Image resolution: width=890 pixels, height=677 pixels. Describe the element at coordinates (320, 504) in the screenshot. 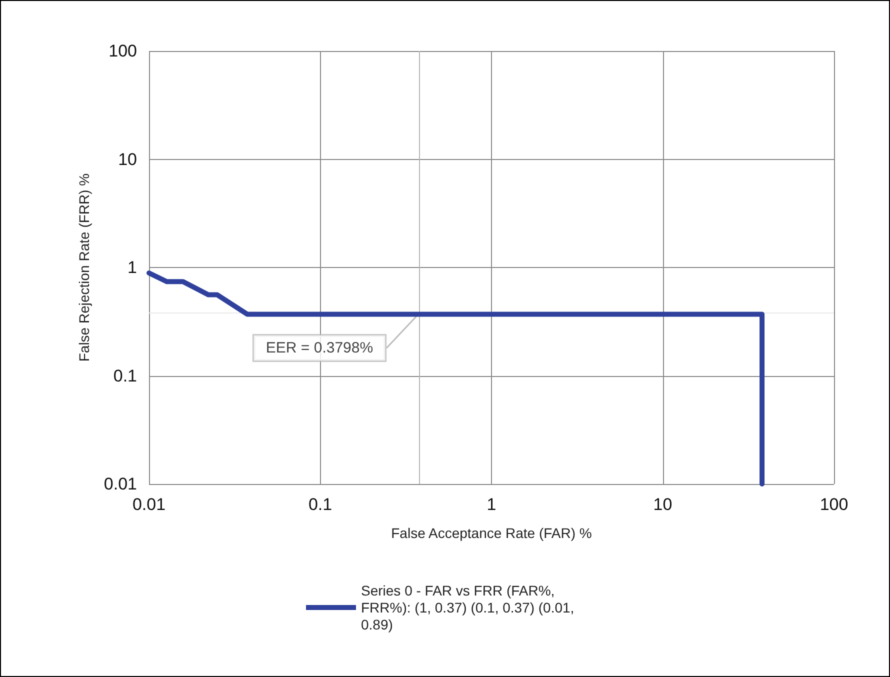

I see `x-tick-label: 0.1` at that location.